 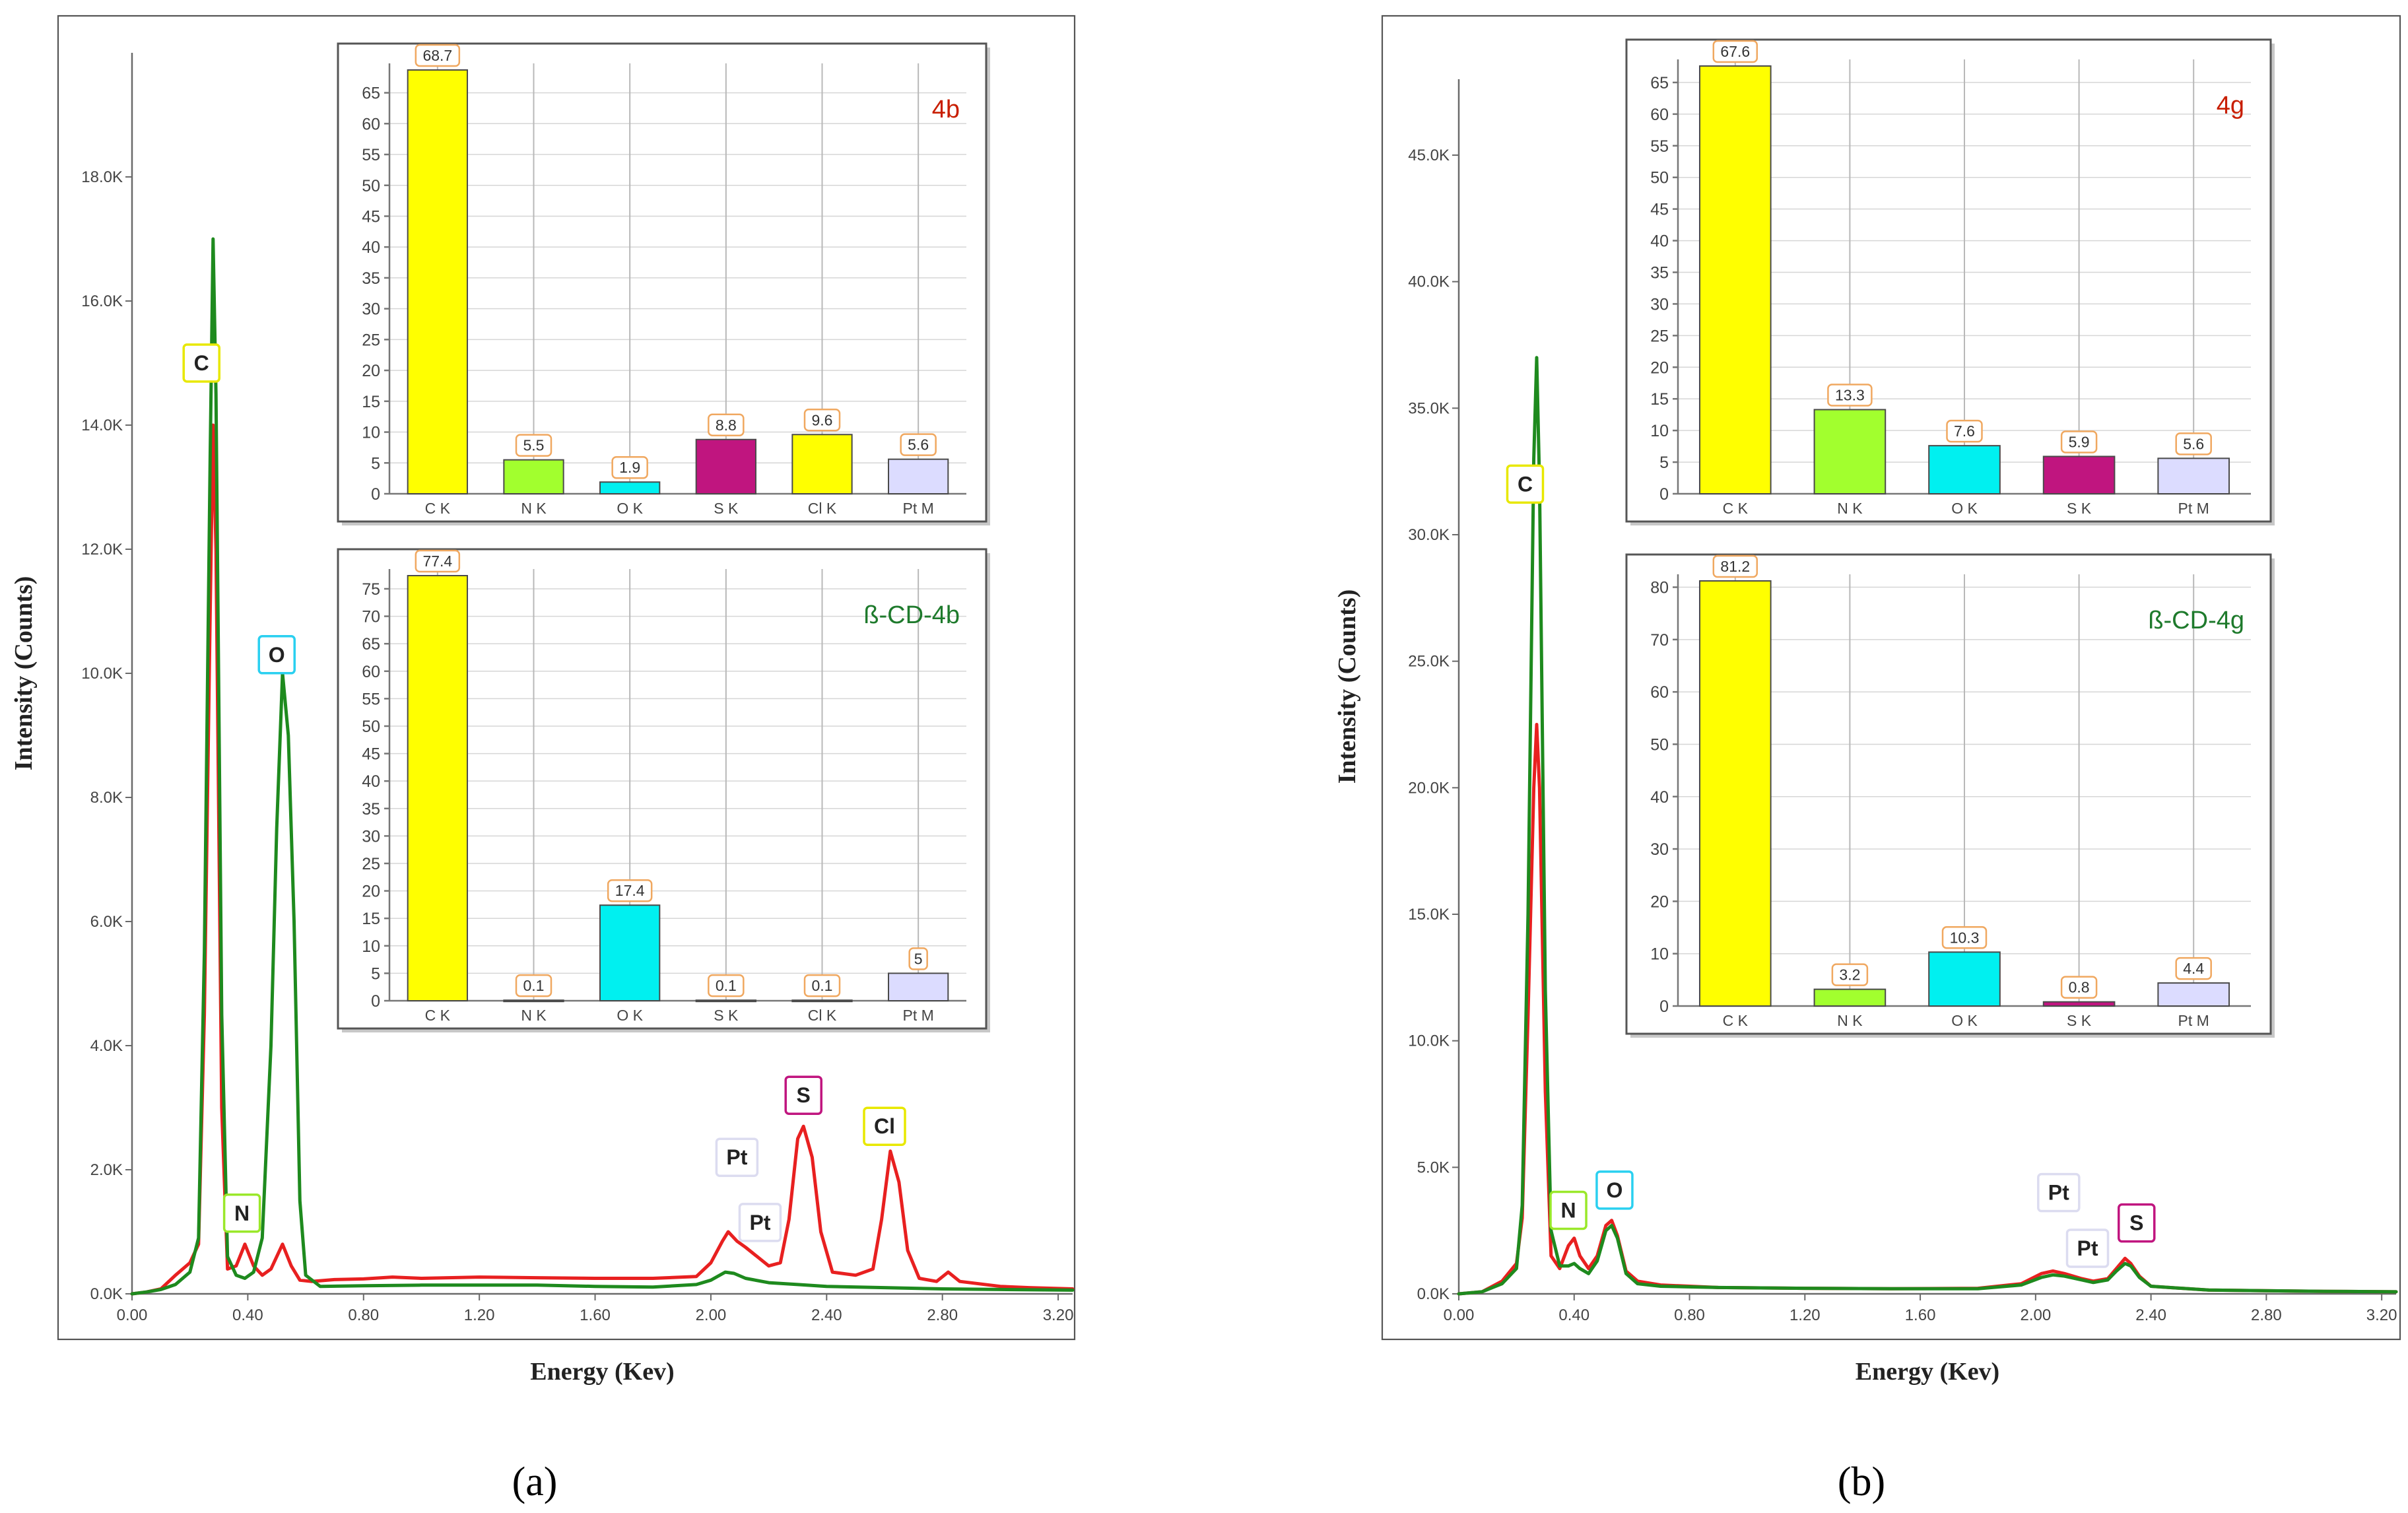 What do you see at coordinates (438, 508) in the screenshot?
I see `inset-category-label: C K` at bounding box center [438, 508].